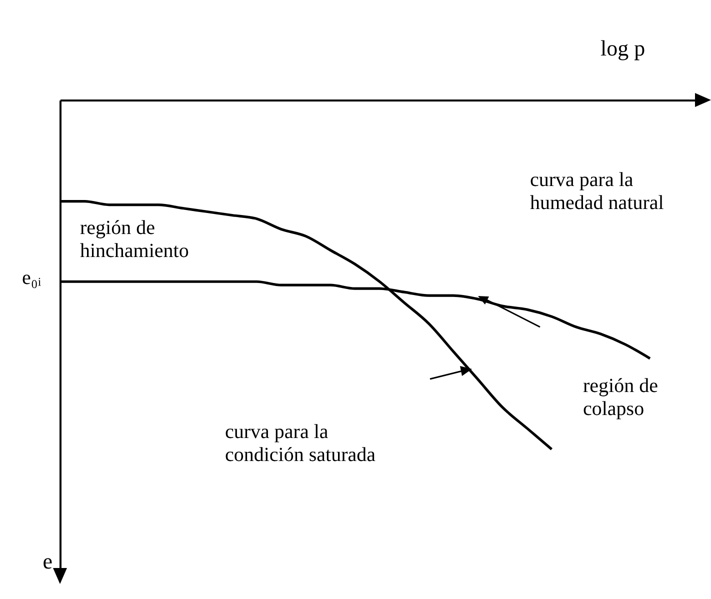  Describe the element at coordinates (47, 561) in the screenshot. I see `y-axis-title: e` at that location.